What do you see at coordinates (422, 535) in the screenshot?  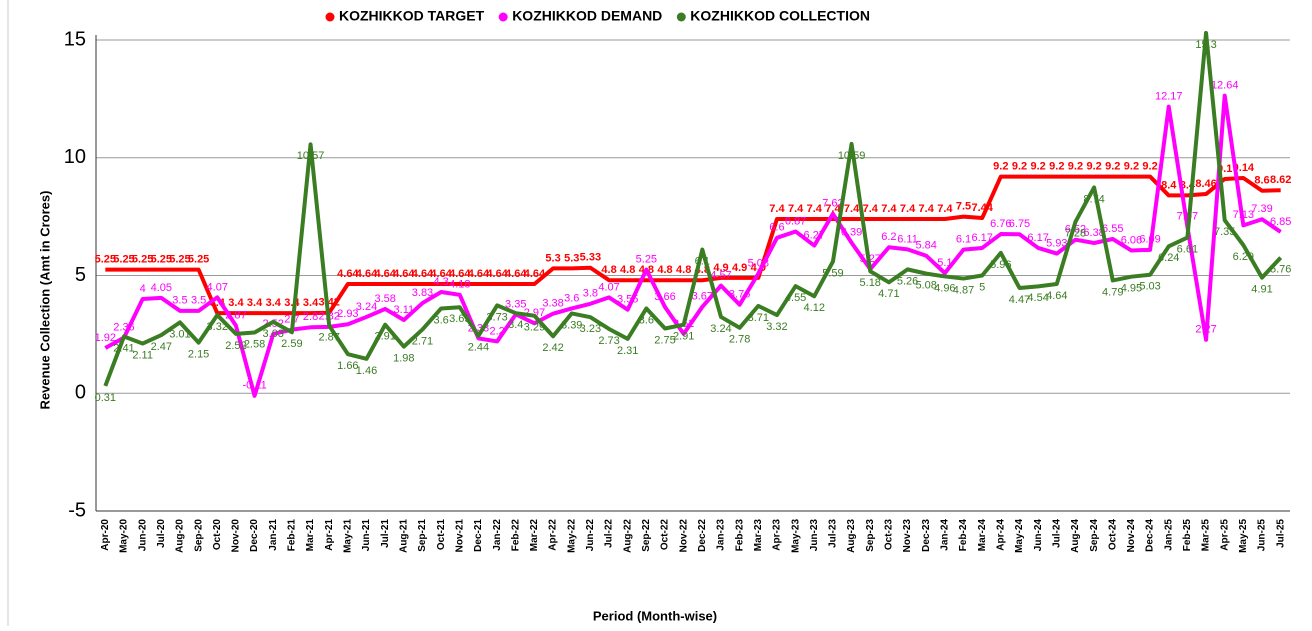 I see `x-tick-label: Sep-21` at bounding box center [422, 535].